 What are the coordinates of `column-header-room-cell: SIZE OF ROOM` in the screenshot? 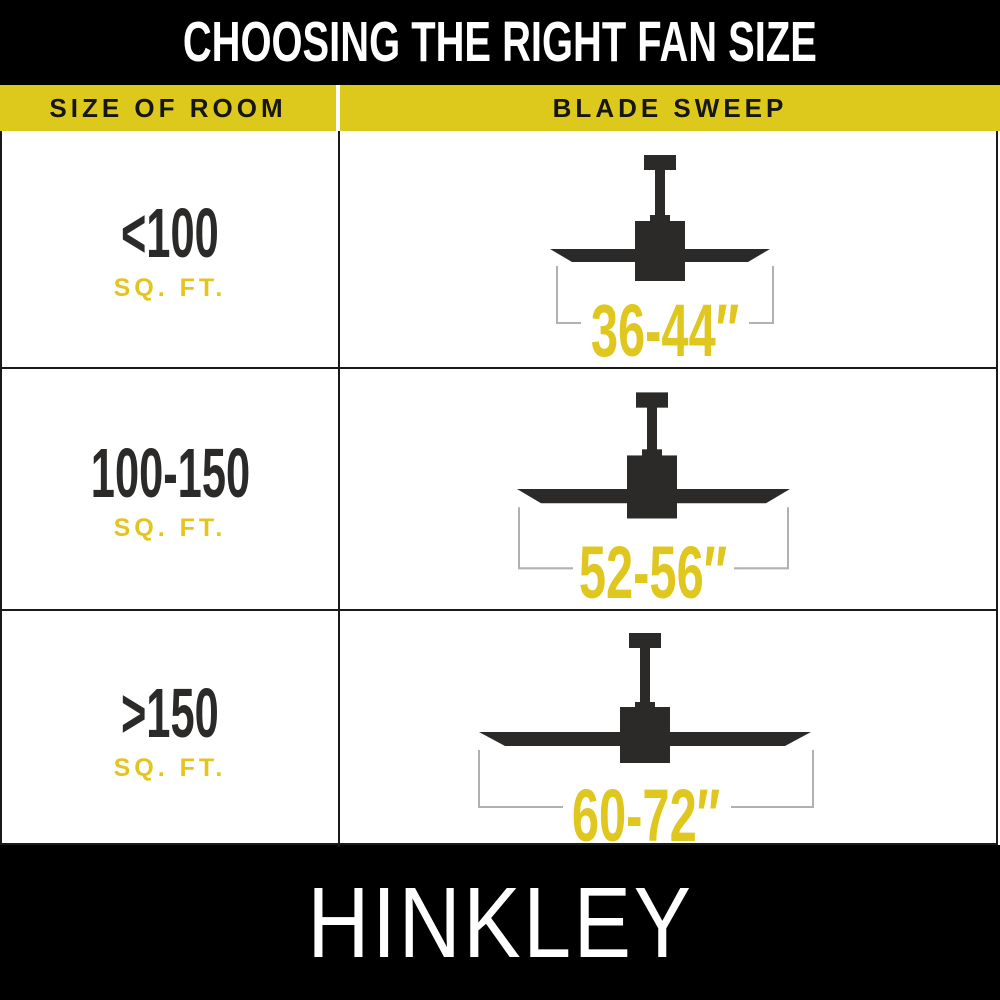 It's located at (168, 108).